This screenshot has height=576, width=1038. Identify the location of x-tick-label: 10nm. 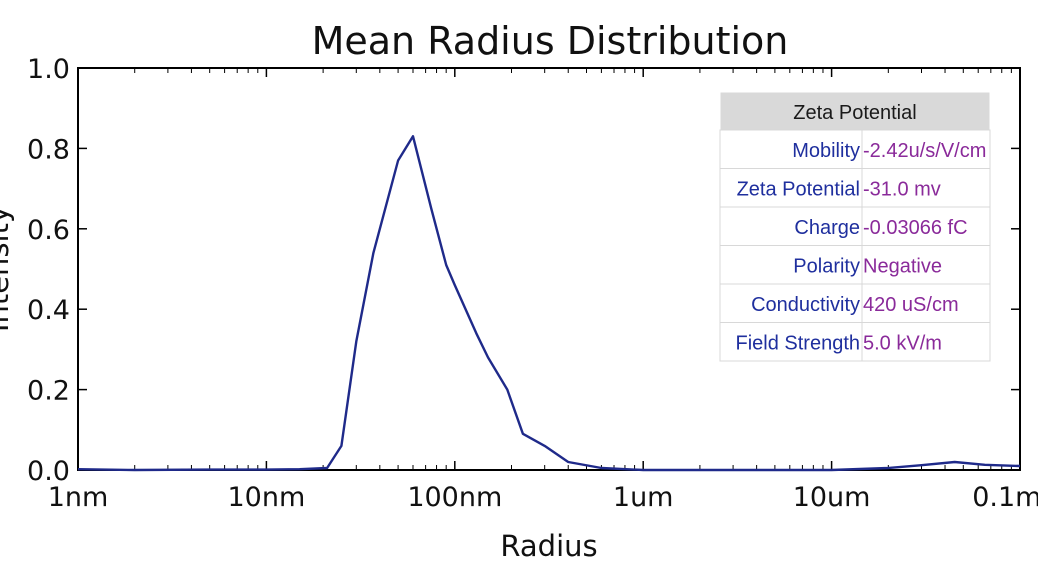
(267, 497).